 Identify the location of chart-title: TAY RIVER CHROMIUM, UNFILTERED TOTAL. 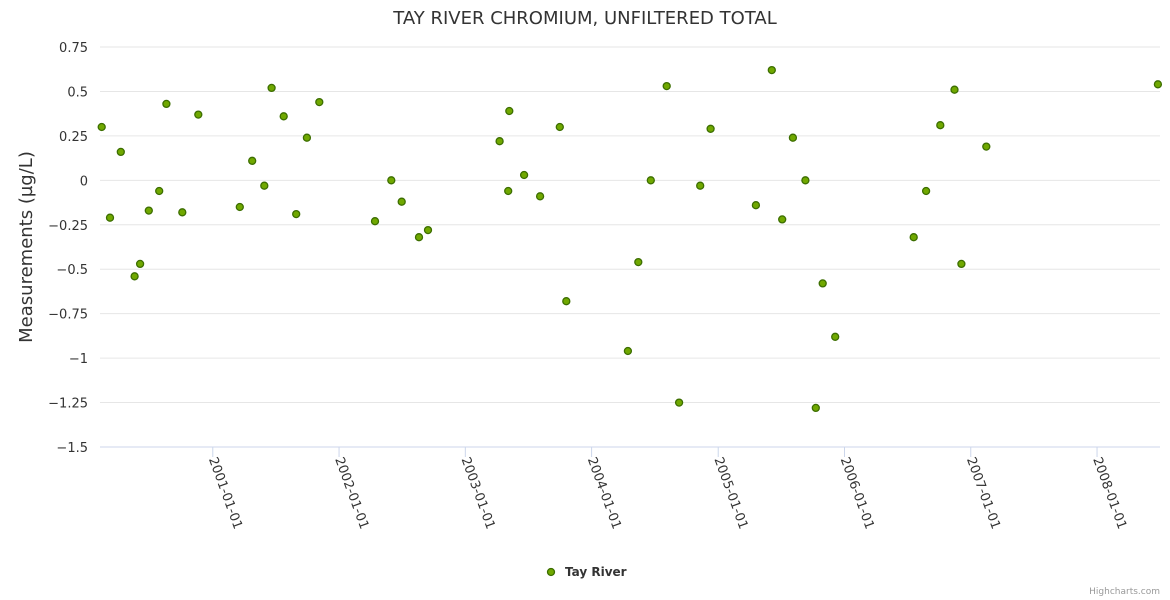
(584, 18).